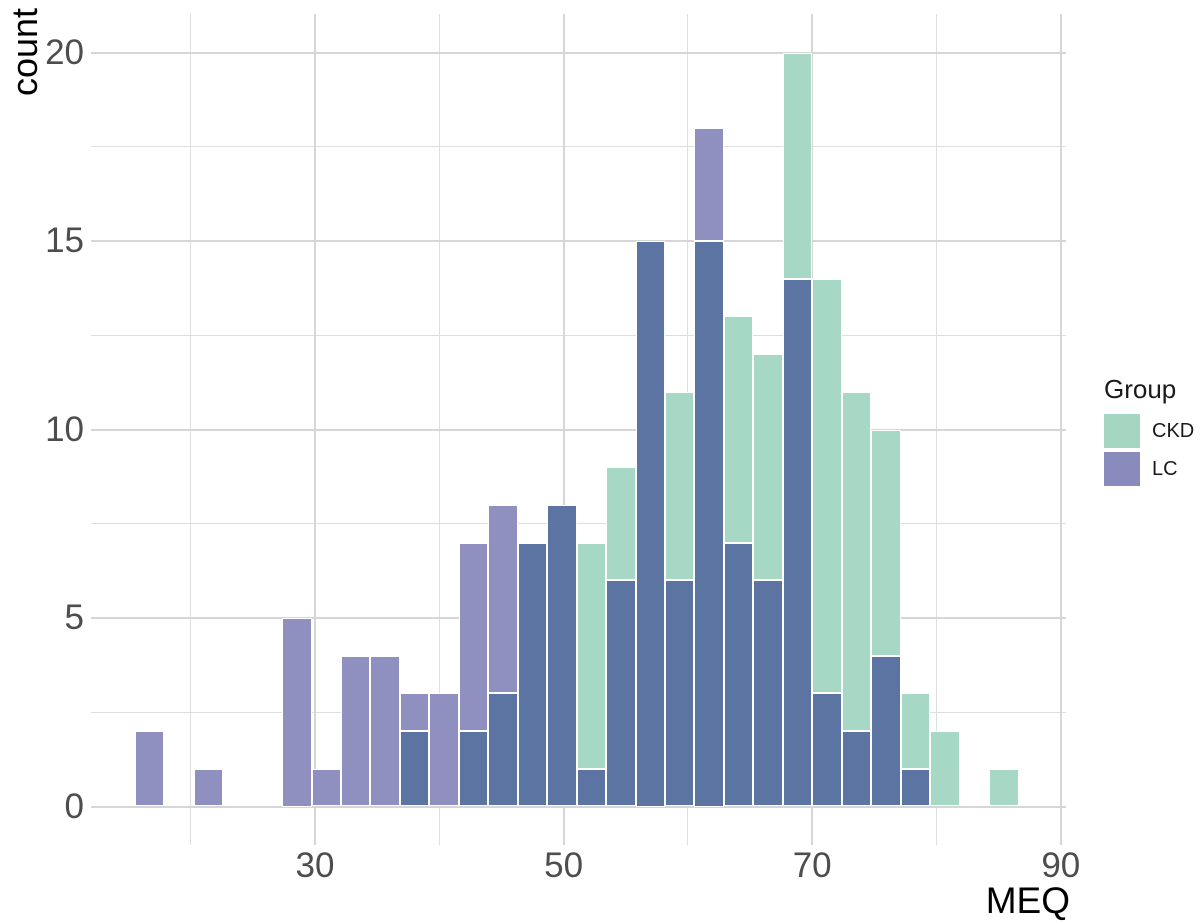 The width and height of the screenshot is (1200, 923). Describe the element at coordinates (1122, 469) in the screenshot. I see `legend-swatch-lc` at that location.